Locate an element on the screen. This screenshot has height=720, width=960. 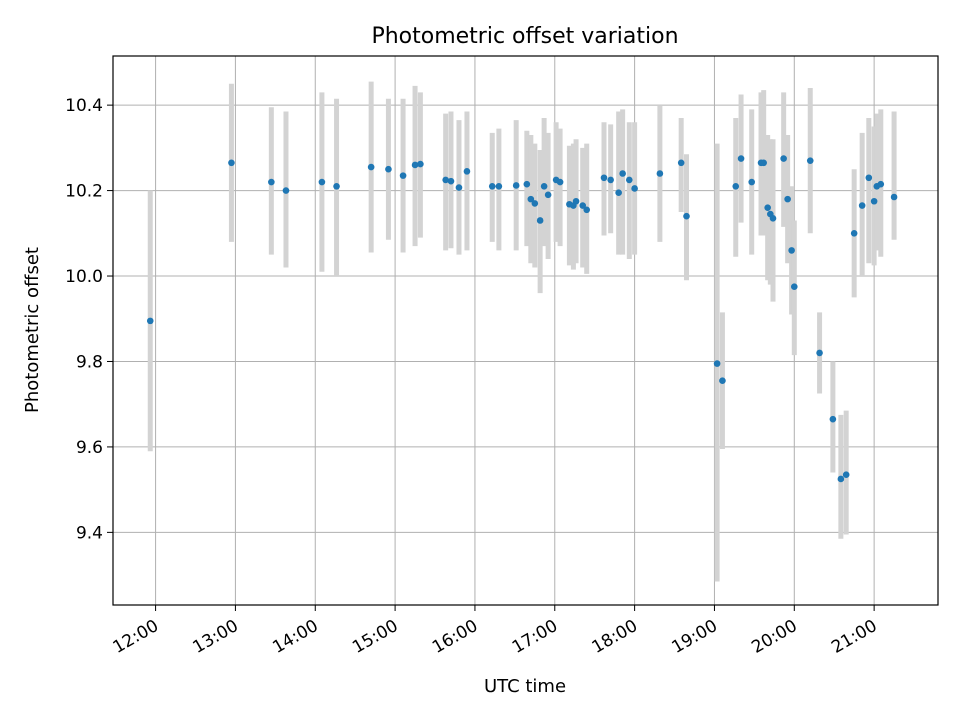
x-tick-label: 17:00 is located at coordinates (535, 637).